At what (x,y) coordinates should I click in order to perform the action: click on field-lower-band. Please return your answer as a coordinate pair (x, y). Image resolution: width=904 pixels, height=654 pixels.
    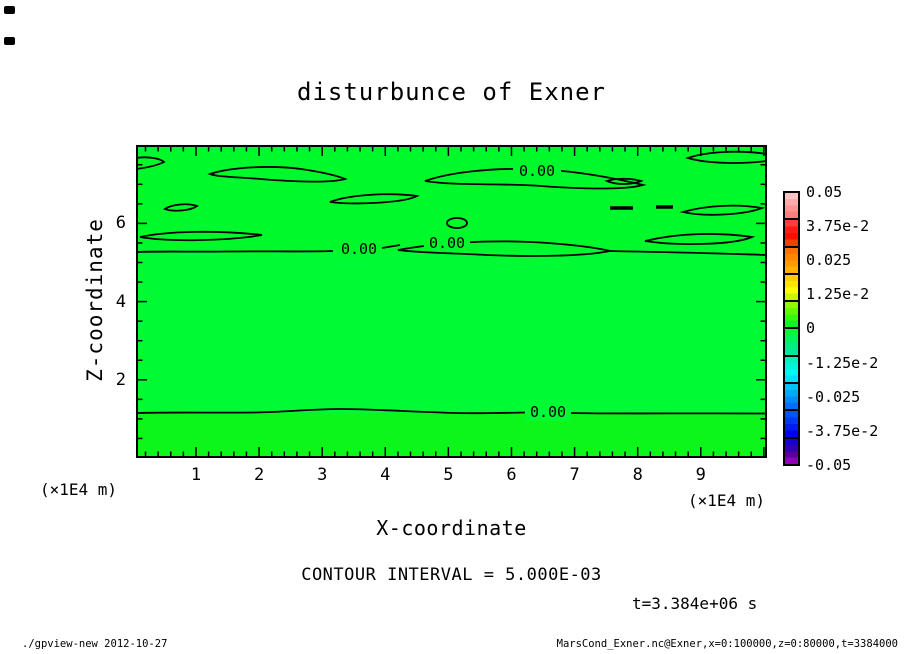
    Looking at the image, I should click on (451, 435).